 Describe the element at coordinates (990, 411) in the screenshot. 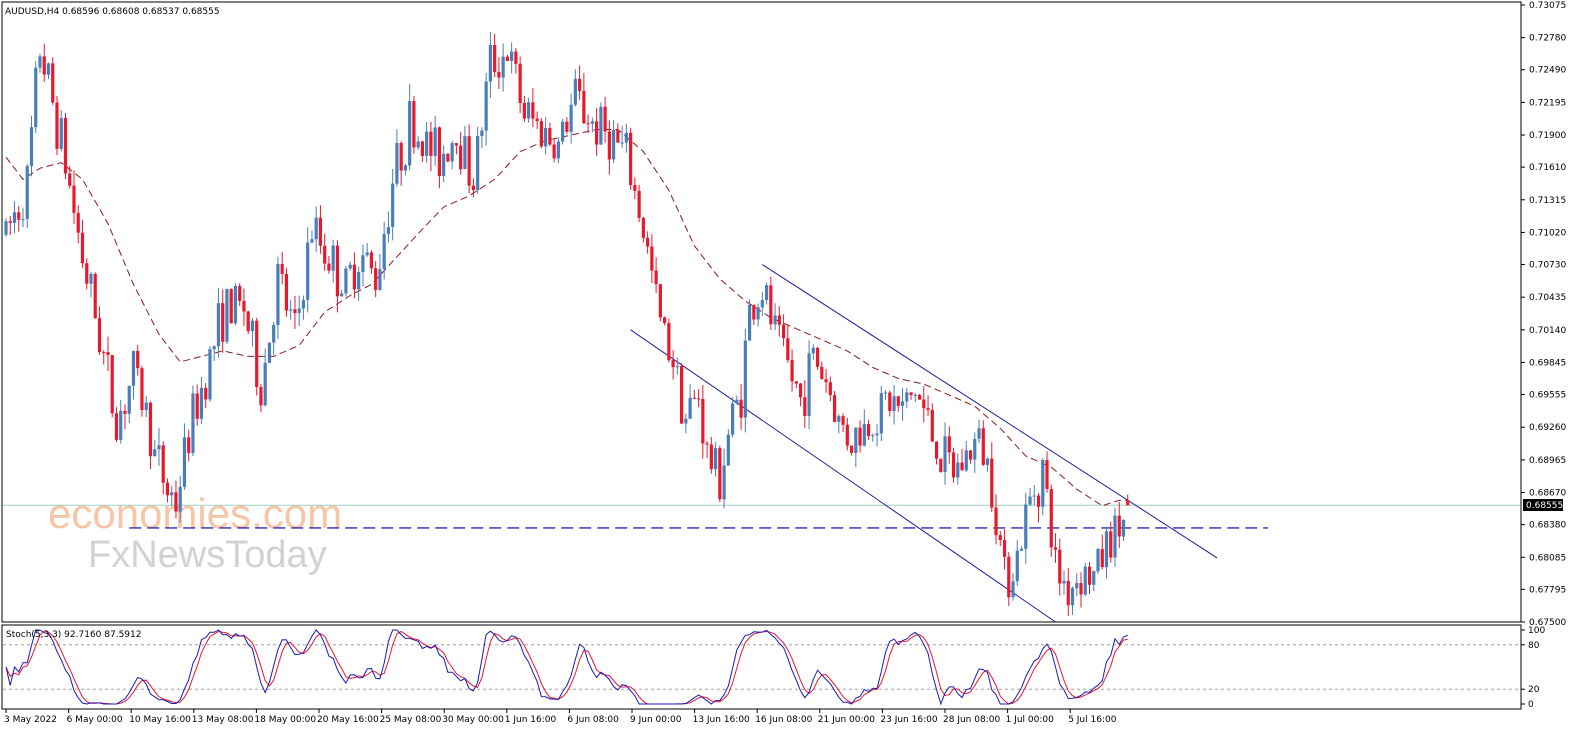

I see `channel-upper-line` at that location.